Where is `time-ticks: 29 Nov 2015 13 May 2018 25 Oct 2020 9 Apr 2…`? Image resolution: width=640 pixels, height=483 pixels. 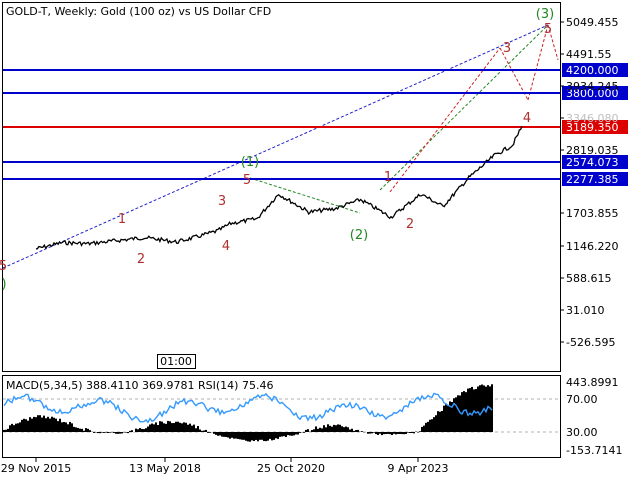
time-ticks: 29 Nov 2015 13 May 2018 25 Oct 2020 9 Apr 2… is located at coordinates (225, 466).